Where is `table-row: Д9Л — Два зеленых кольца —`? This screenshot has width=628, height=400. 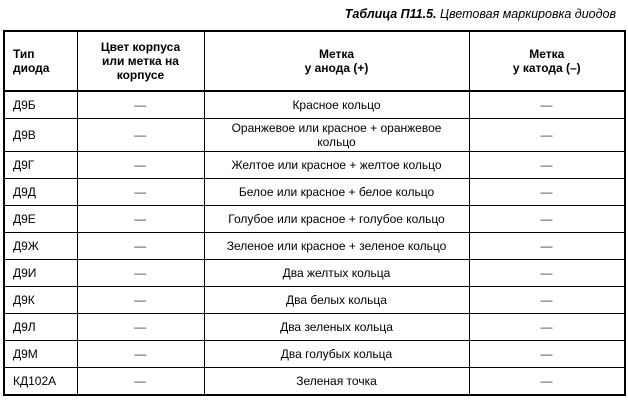 table-row: Д9Л — Два зеленых кольца — is located at coordinates (314, 327).